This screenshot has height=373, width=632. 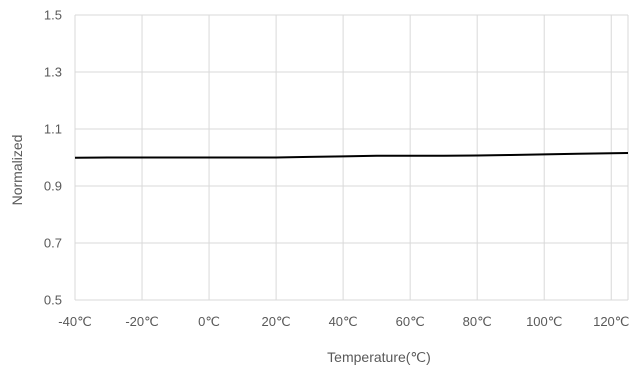 I want to click on x-axis-title: Temperature(℃), so click(x=379, y=357).